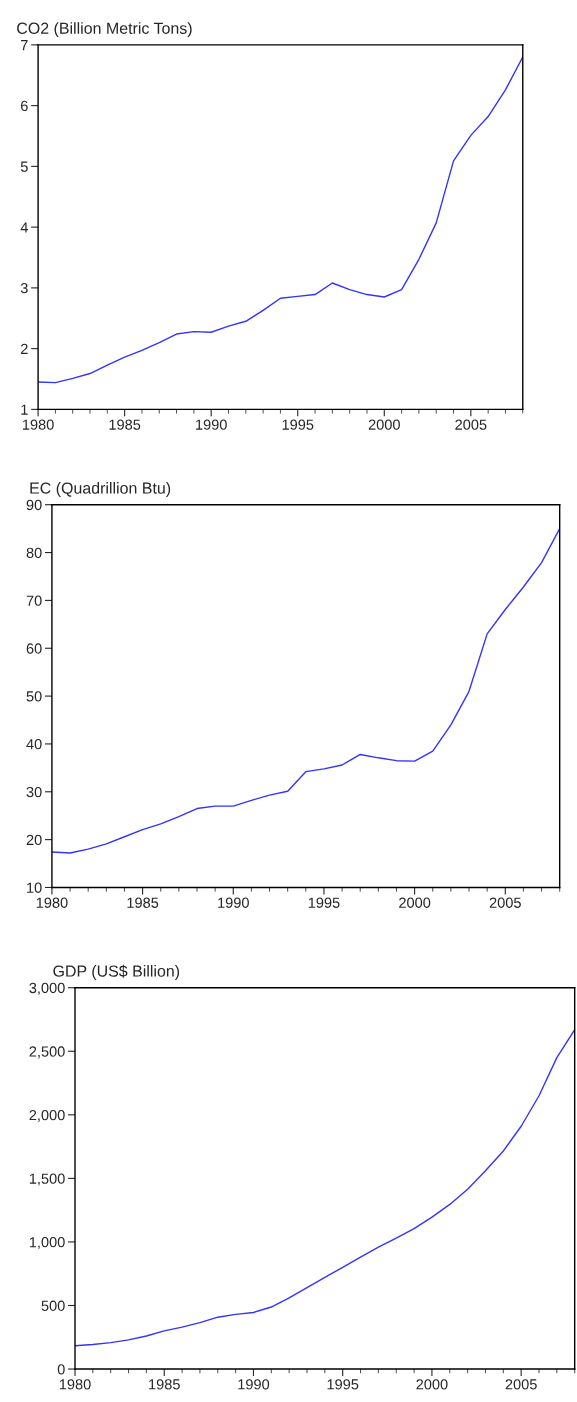 The width and height of the screenshot is (577, 1402). What do you see at coordinates (24, 348) in the screenshot?
I see `y-tick-label: 2` at bounding box center [24, 348].